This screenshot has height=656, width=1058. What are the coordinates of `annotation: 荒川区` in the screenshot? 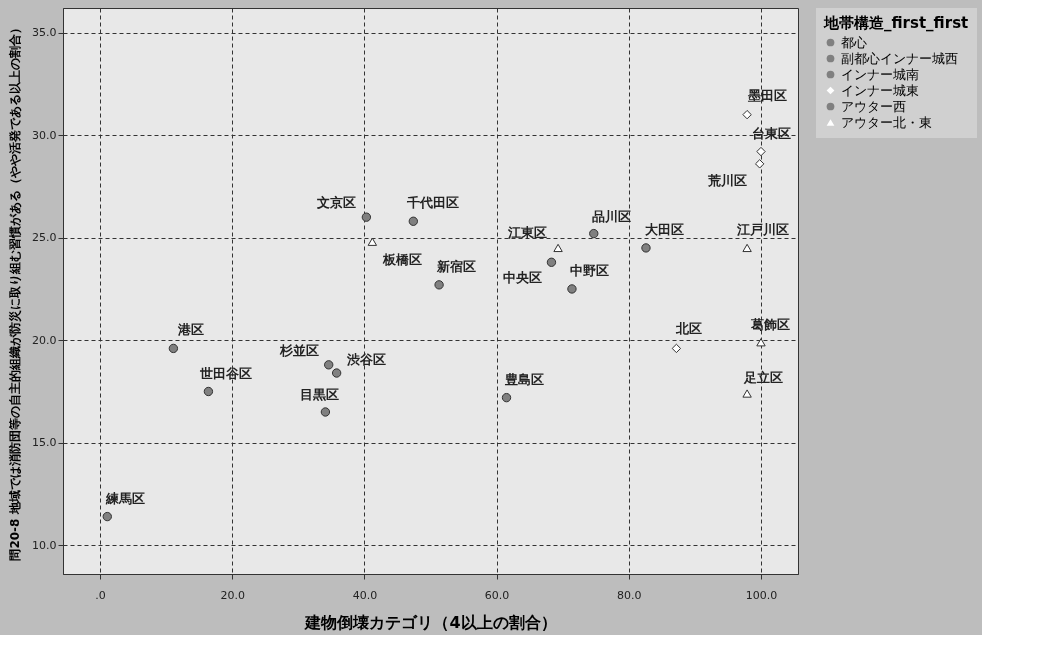 It's located at (727, 180).